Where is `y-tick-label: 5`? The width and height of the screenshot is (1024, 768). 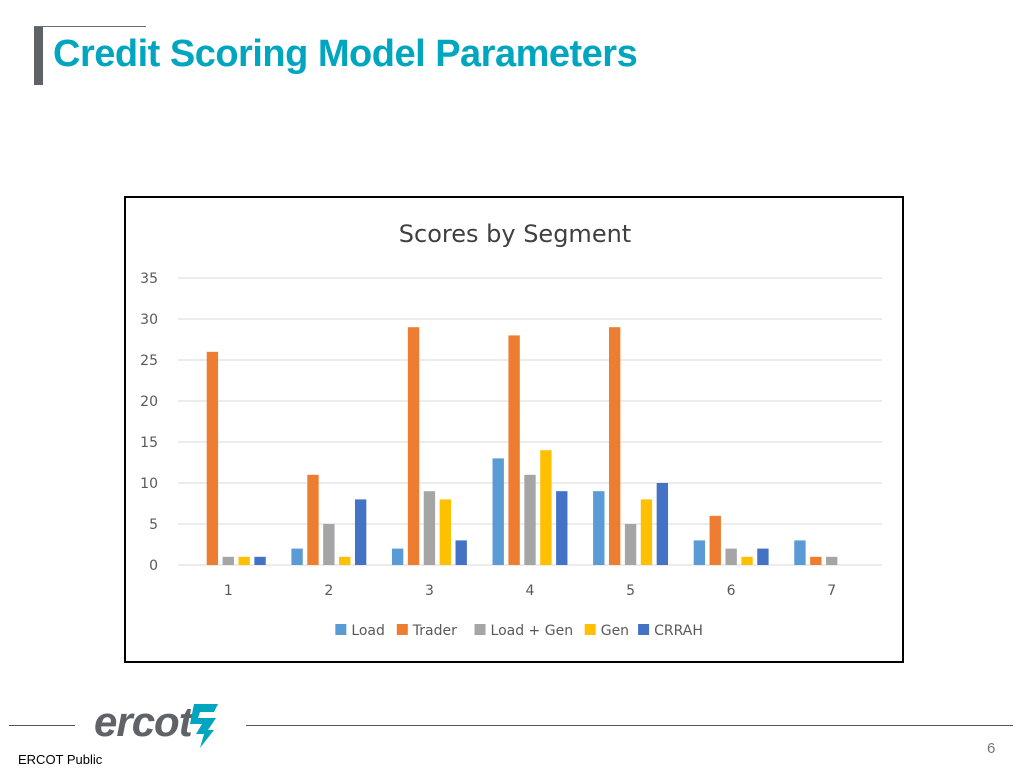 y-tick-label: 5 is located at coordinates (153, 525).